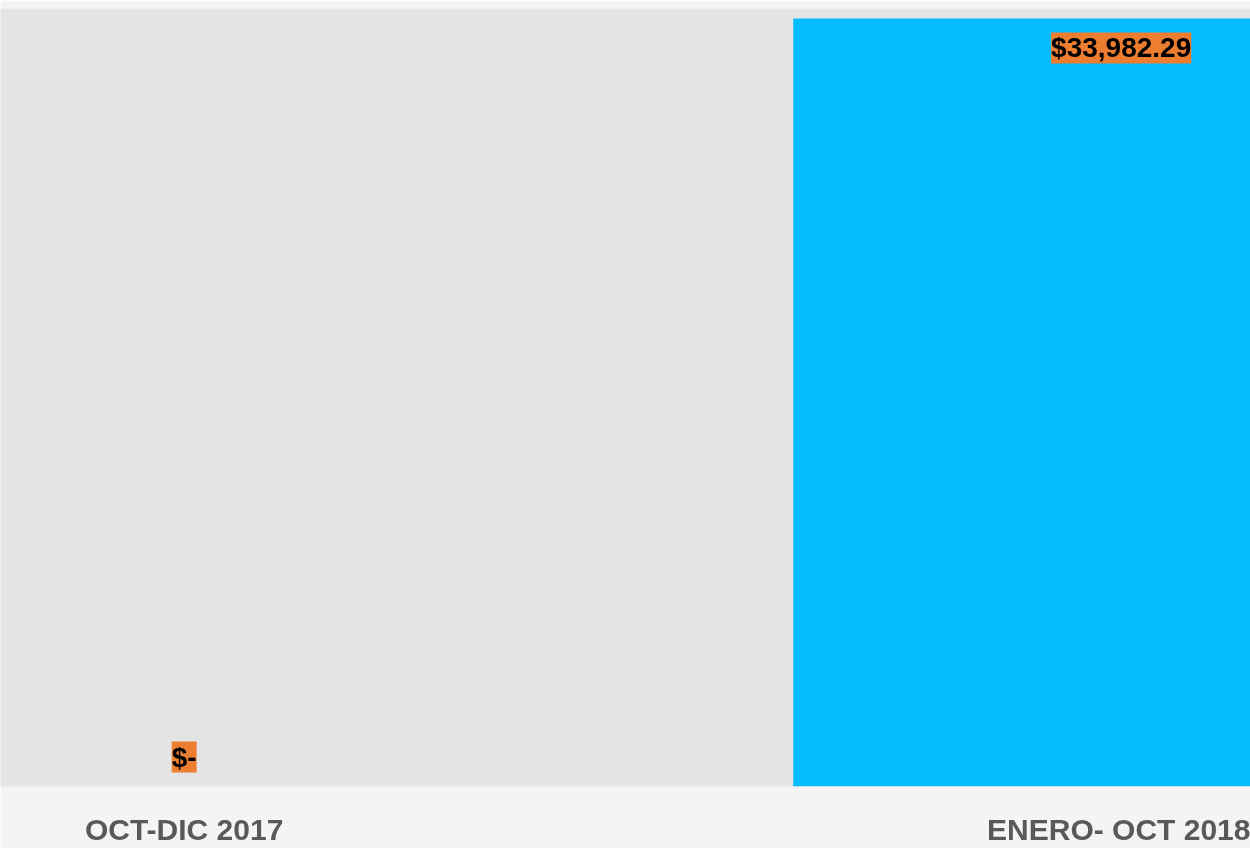 This screenshot has height=848, width=1250. I want to click on data-label: $33,982.29, so click(1121, 48).